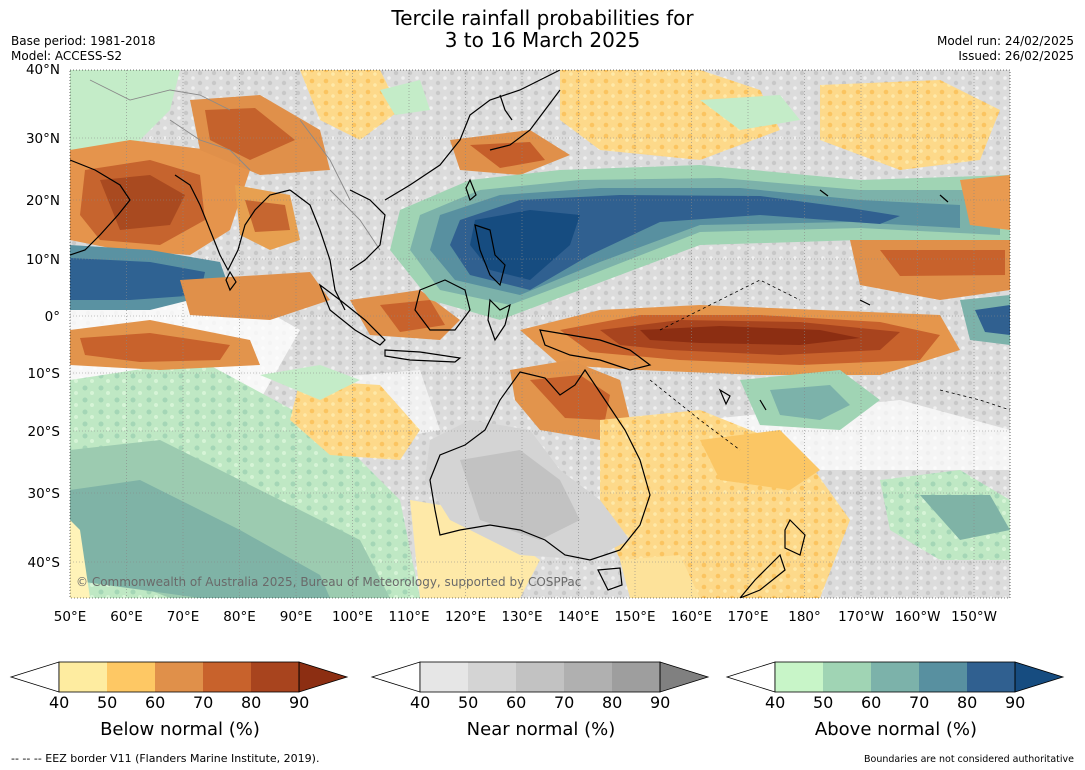 This screenshot has width=1085, height=770. I want to click on colorbar-title: Below normal (%), so click(180, 729).